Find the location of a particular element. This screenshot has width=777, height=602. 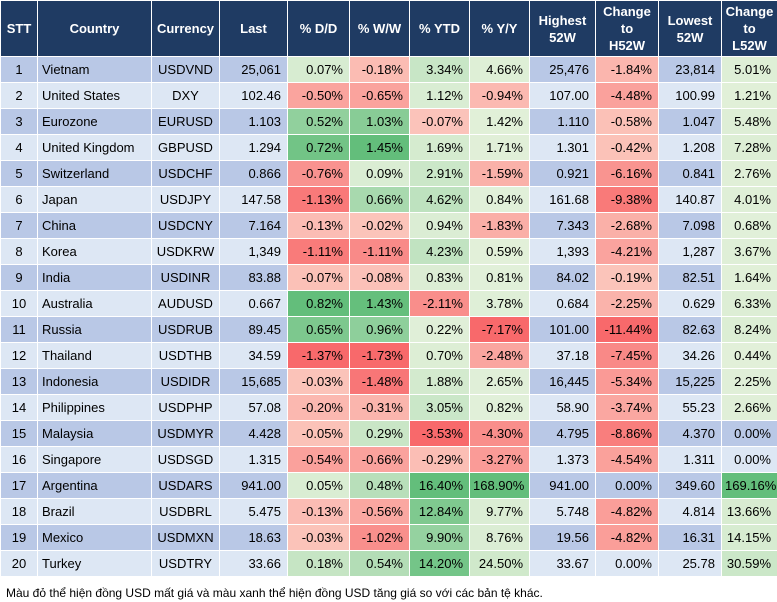

cell-w-w: 0.29% is located at coordinates (379, 433).